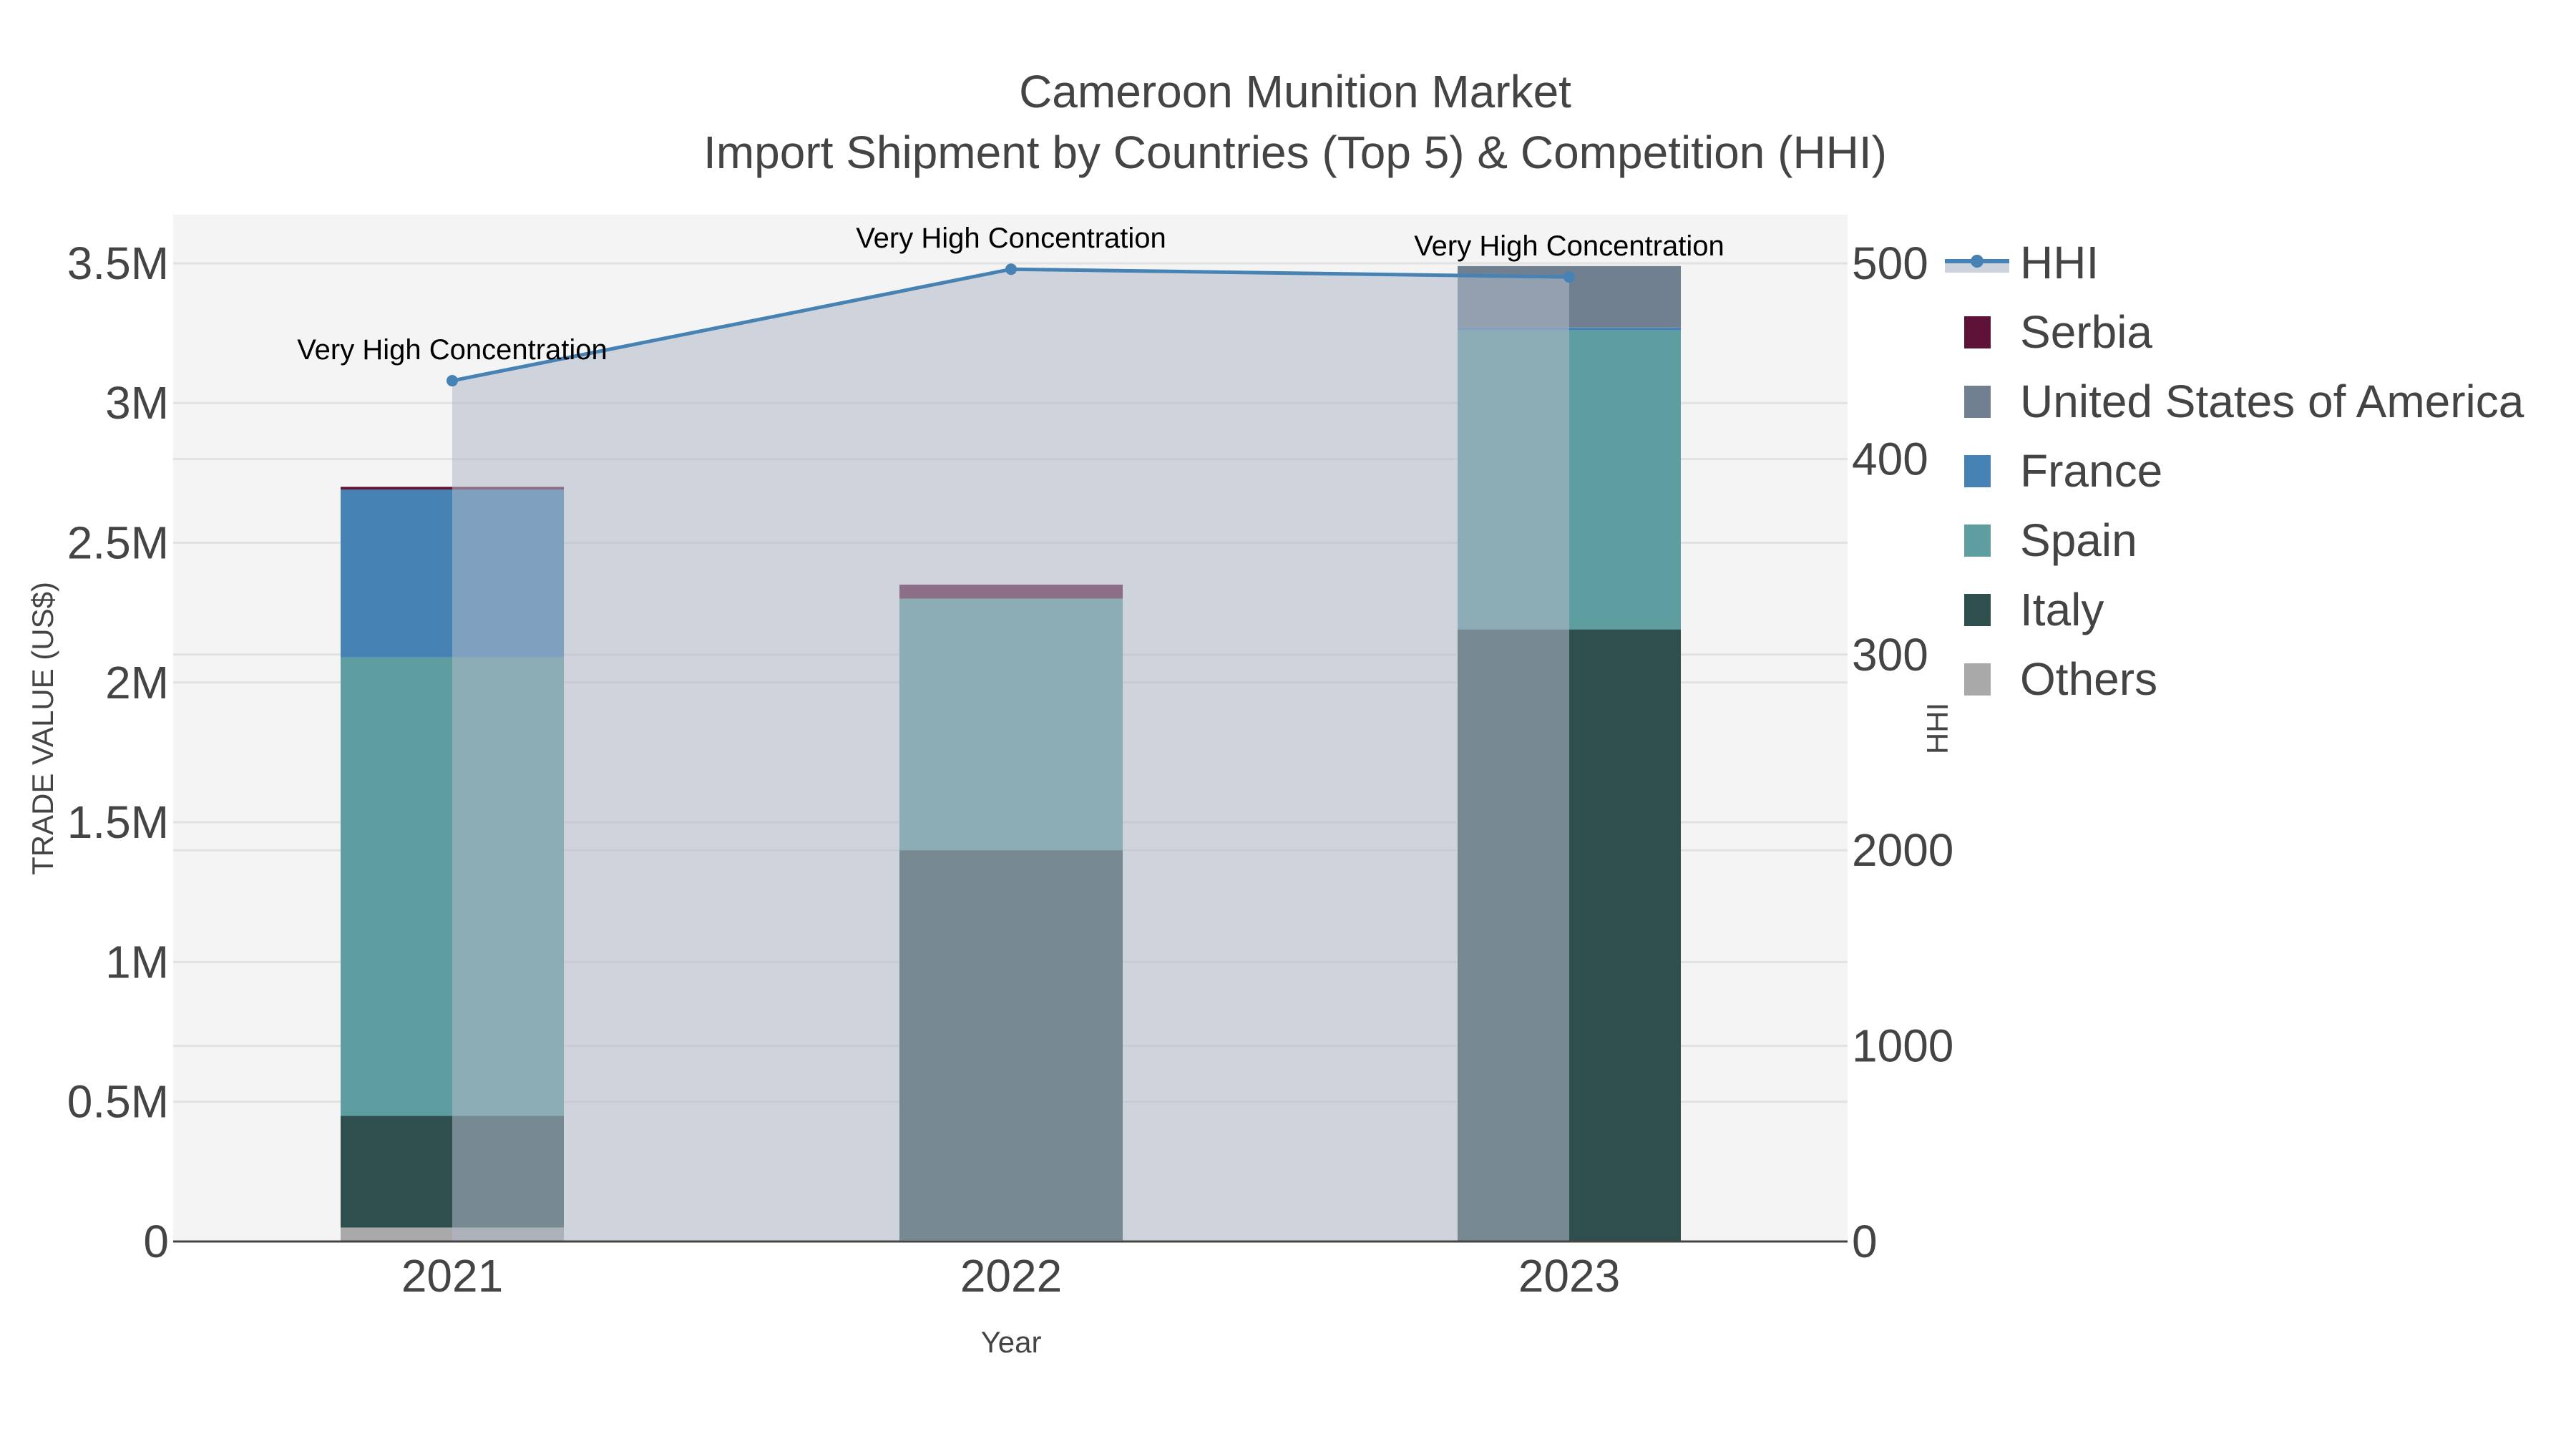  Describe the element at coordinates (452, 1276) in the screenshot. I see `x-tick-label-2021: 2021` at that location.